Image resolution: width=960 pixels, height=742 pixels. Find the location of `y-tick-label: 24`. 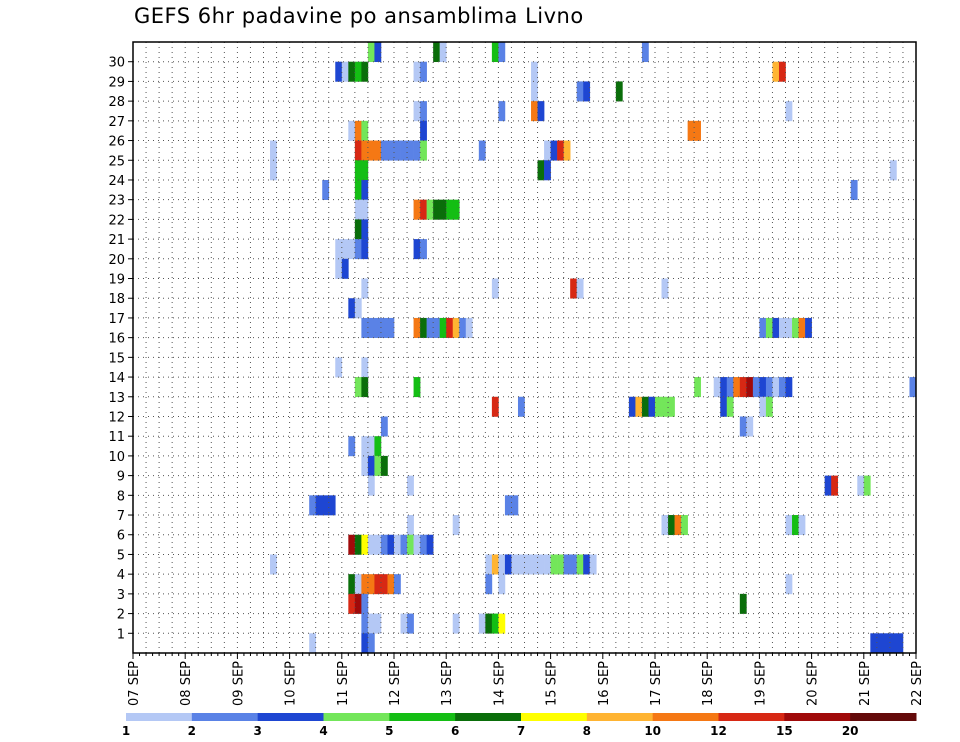

y-tick-label: 24 is located at coordinates (116, 181).